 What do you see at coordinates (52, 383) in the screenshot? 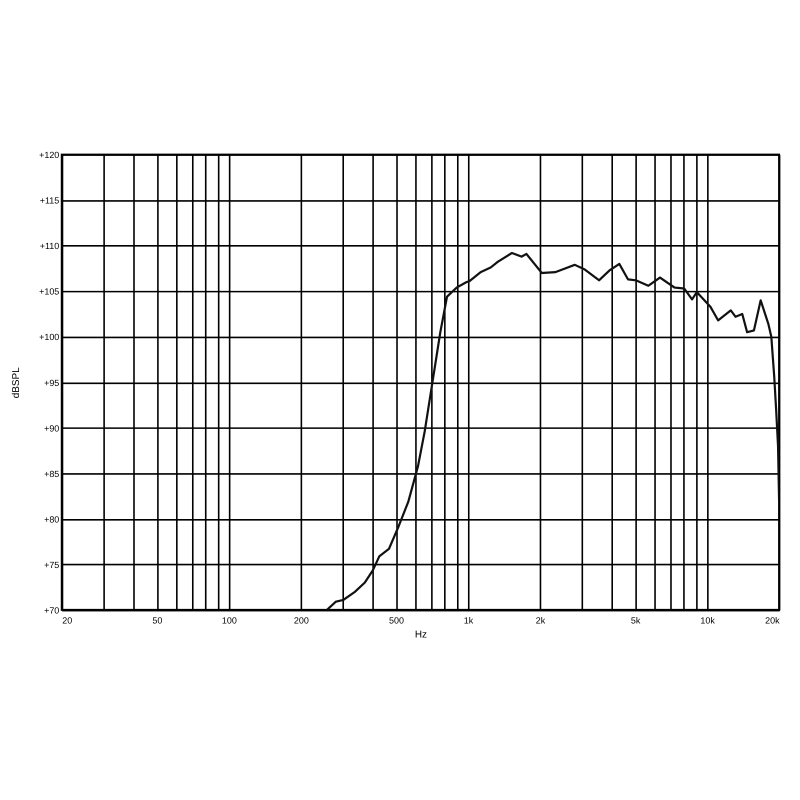
I see `y-tick-label: +95` at bounding box center [52, 383].